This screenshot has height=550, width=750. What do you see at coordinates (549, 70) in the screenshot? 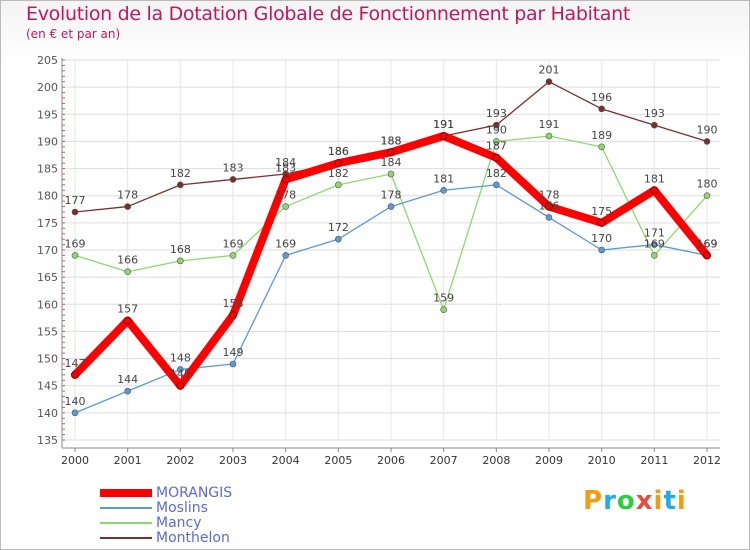
I see `data-label-monthelon: 201` at bounding box center [549, 70].